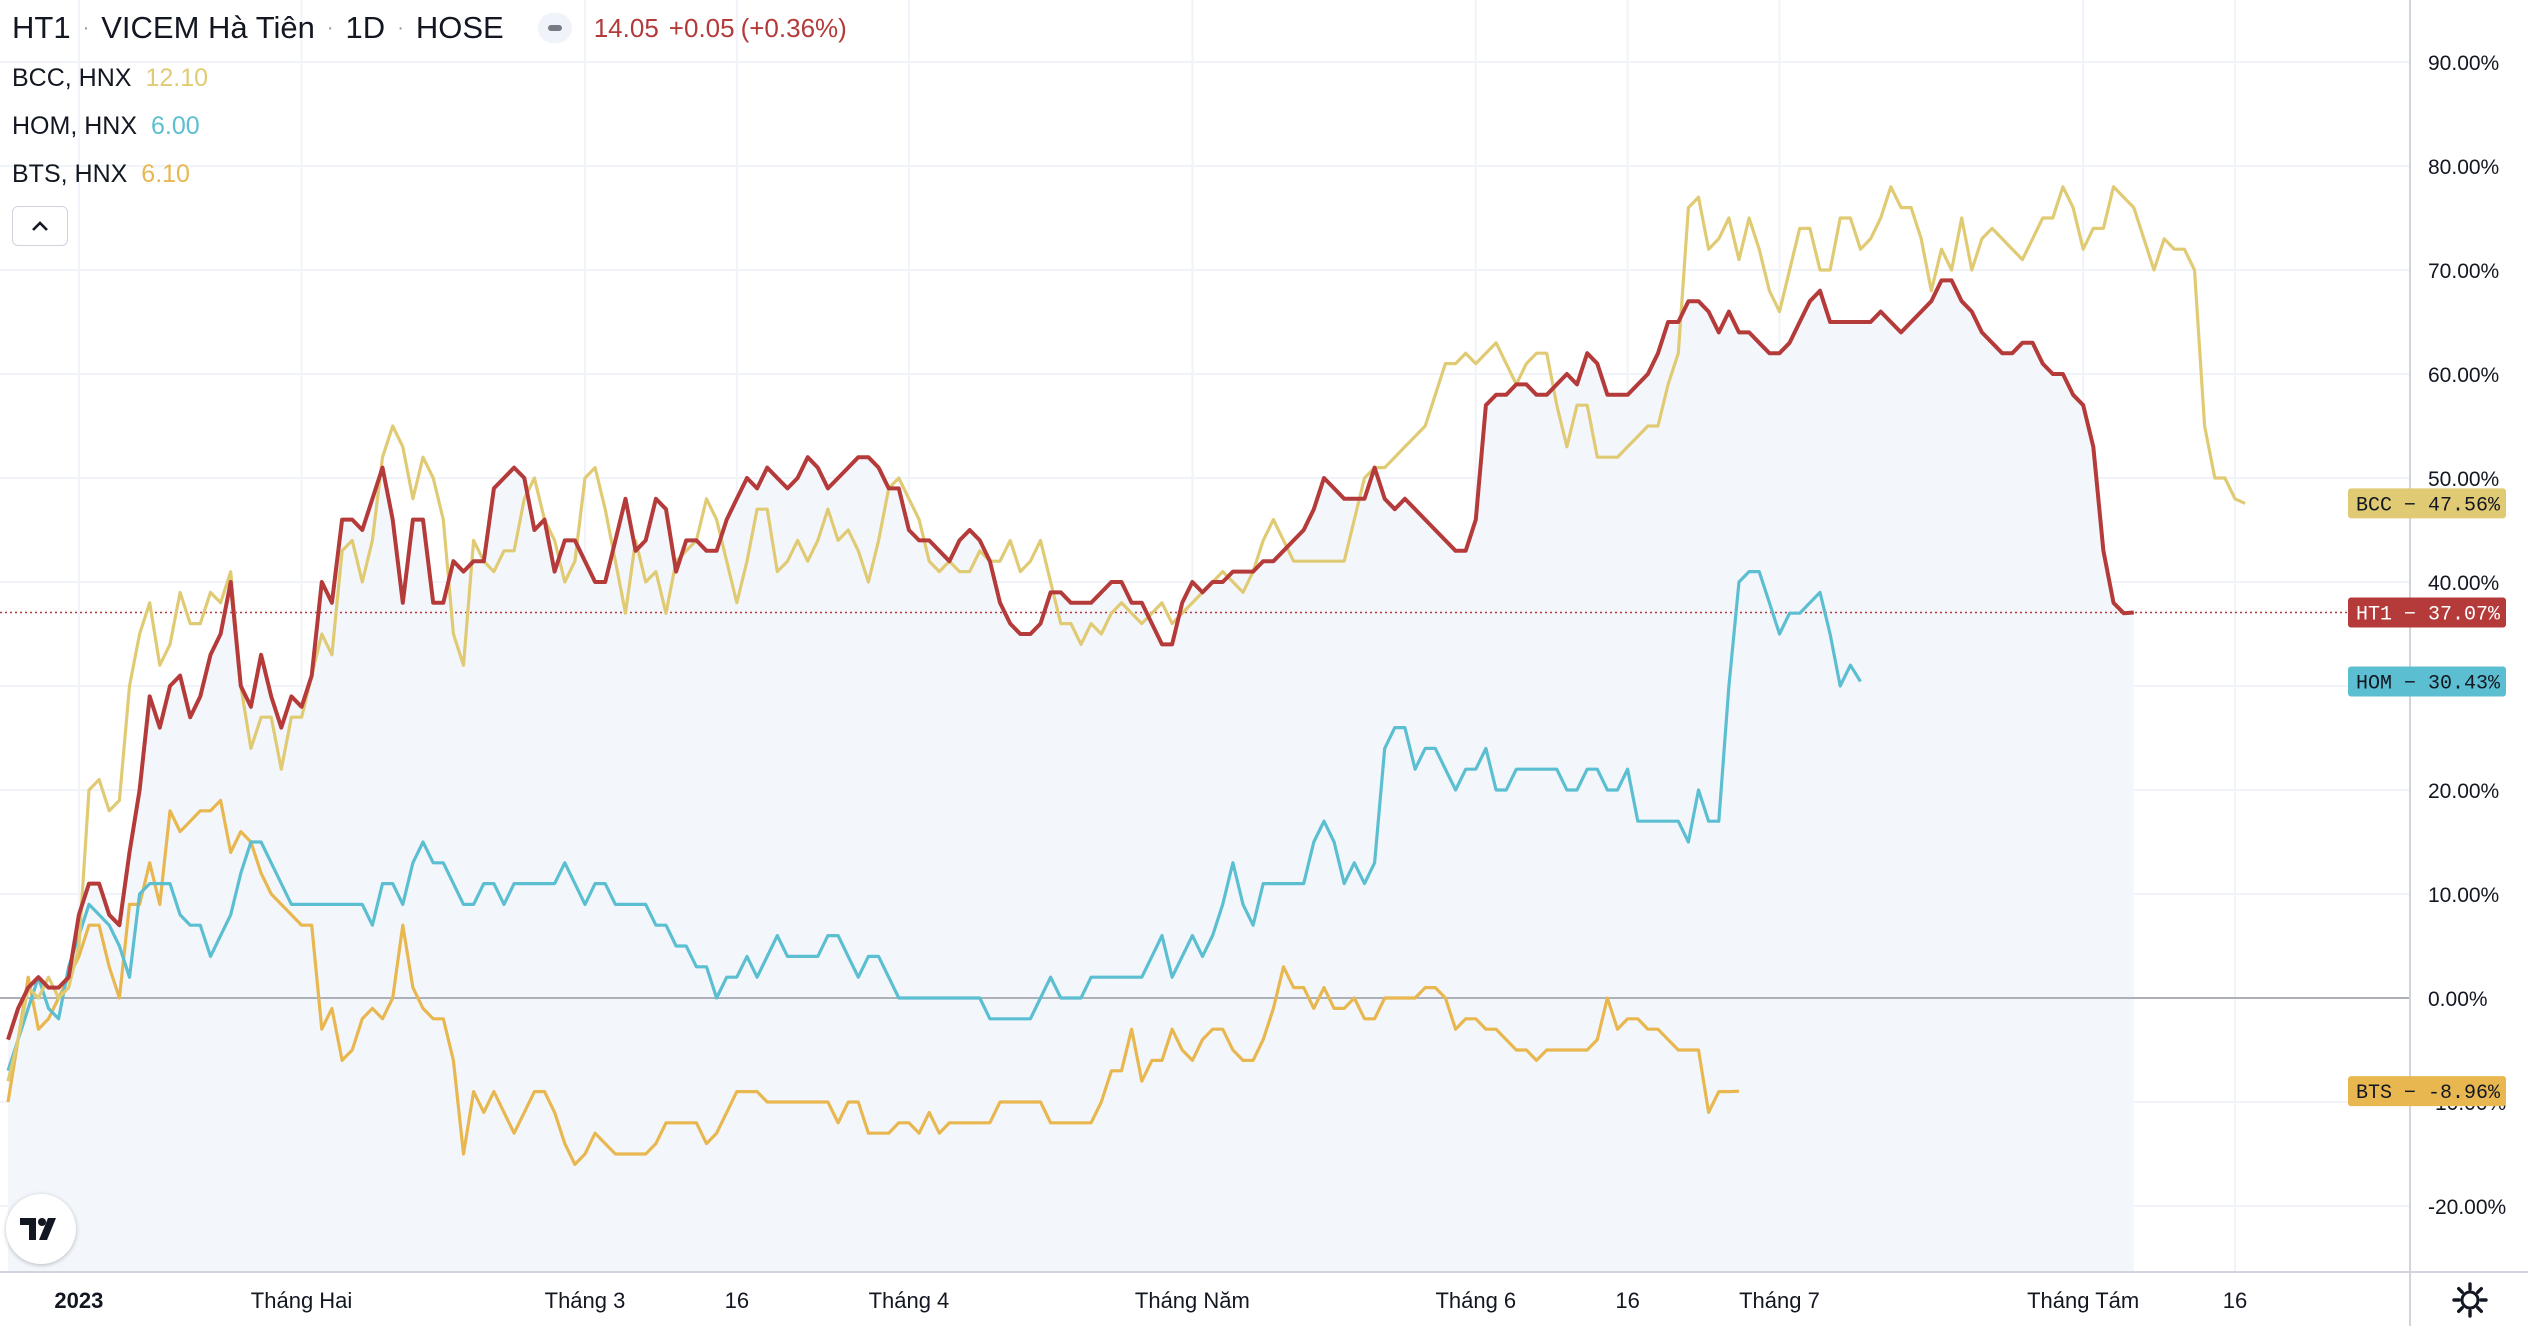 Image resolution: width=2528 pixels, height=1326 pixels. I want to click on market-status-icon, so click(554, 28).